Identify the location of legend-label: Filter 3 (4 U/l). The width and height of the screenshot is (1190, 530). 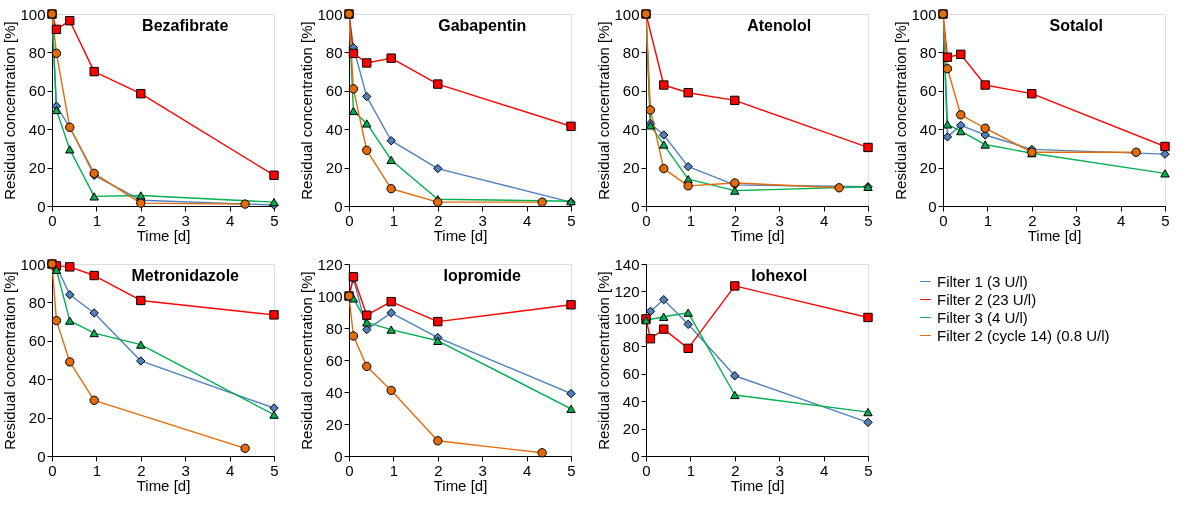
(982, 317).